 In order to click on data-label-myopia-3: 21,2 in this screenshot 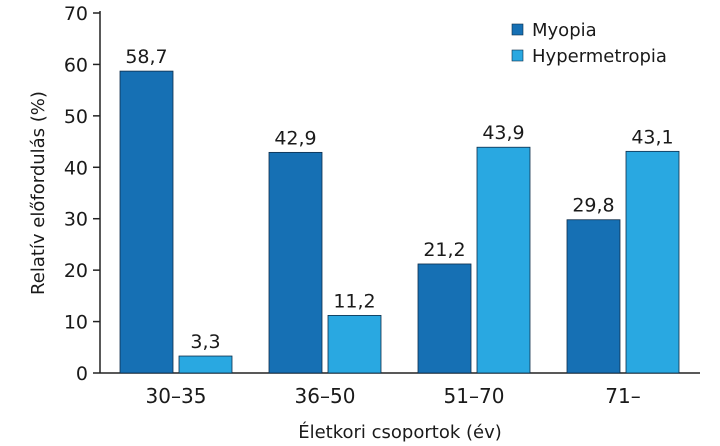, I will do `click(444, 250)`.